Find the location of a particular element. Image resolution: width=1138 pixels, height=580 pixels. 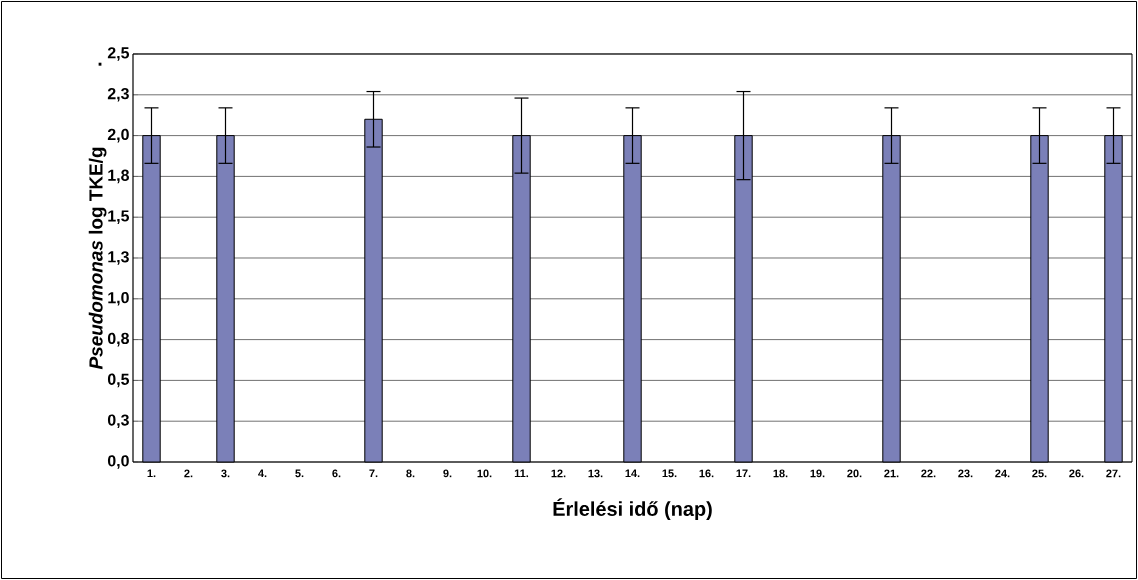

x-tick-label: 15. is located at coordinates (669, 473).